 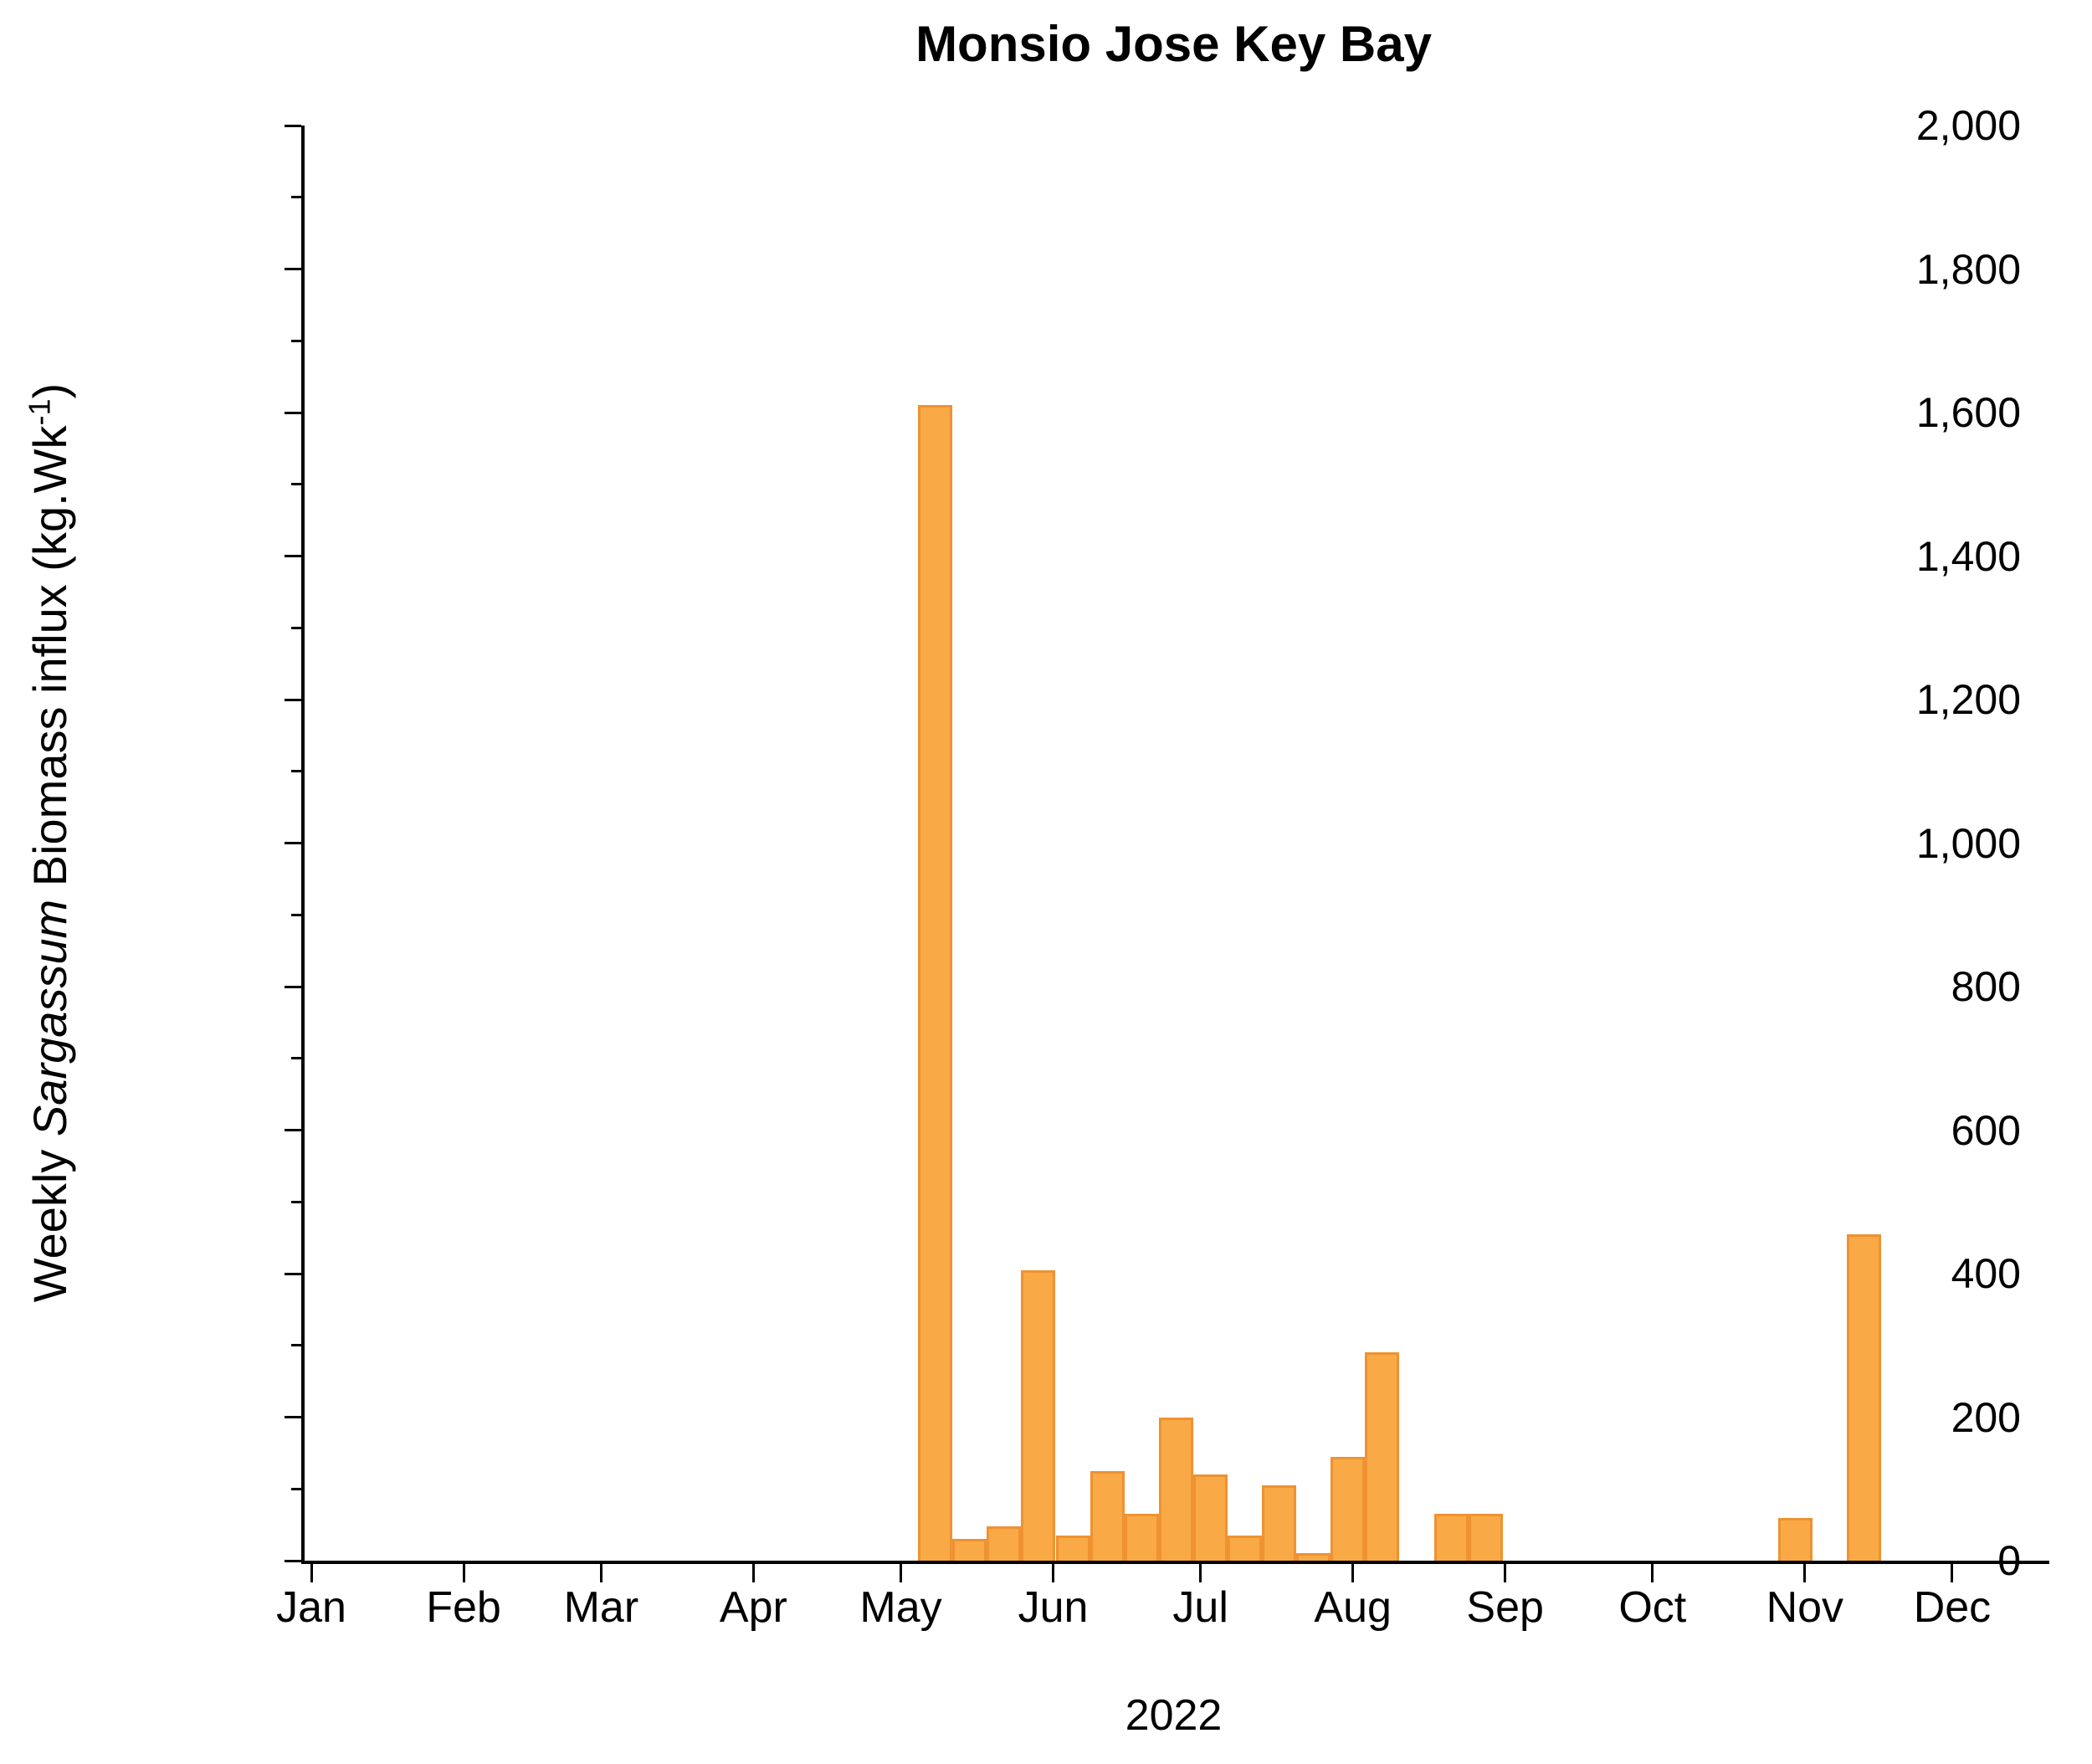 What do you see at coordinates (1805, 1607) in the screenshot?
I see `x-tick-label: Nov` at bounding box center [1805, 1607].